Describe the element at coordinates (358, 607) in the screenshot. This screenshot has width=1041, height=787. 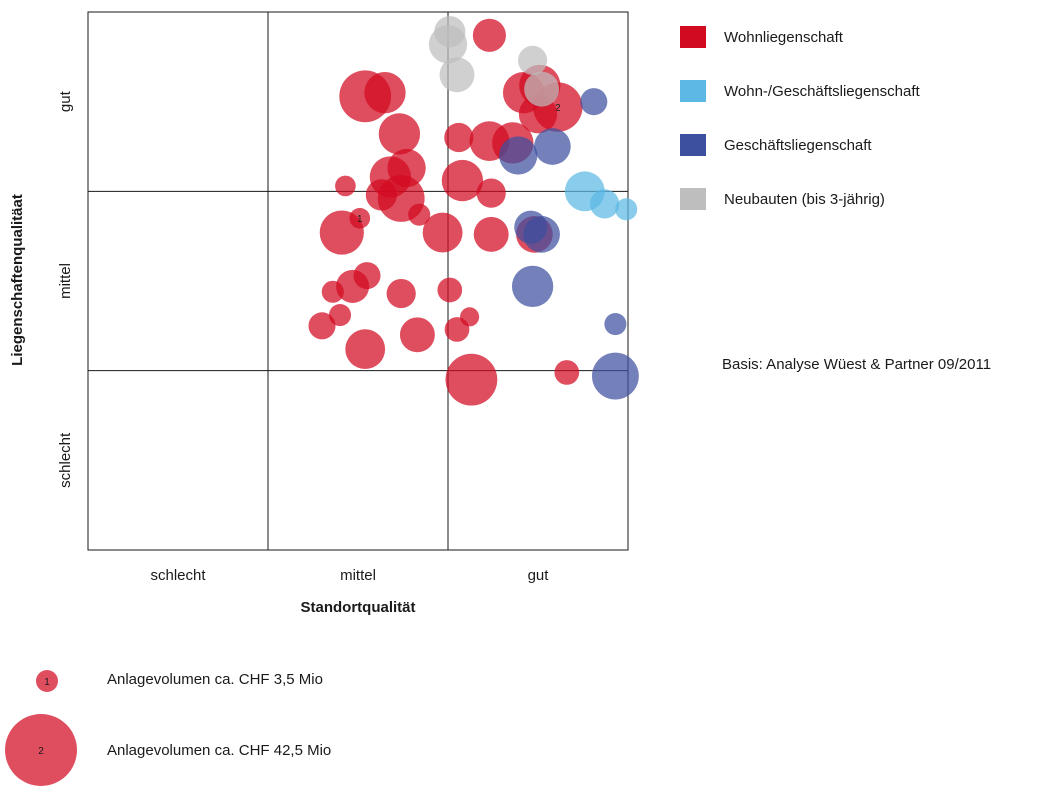
I see `x-axis-title: Standortqualität` at that location.